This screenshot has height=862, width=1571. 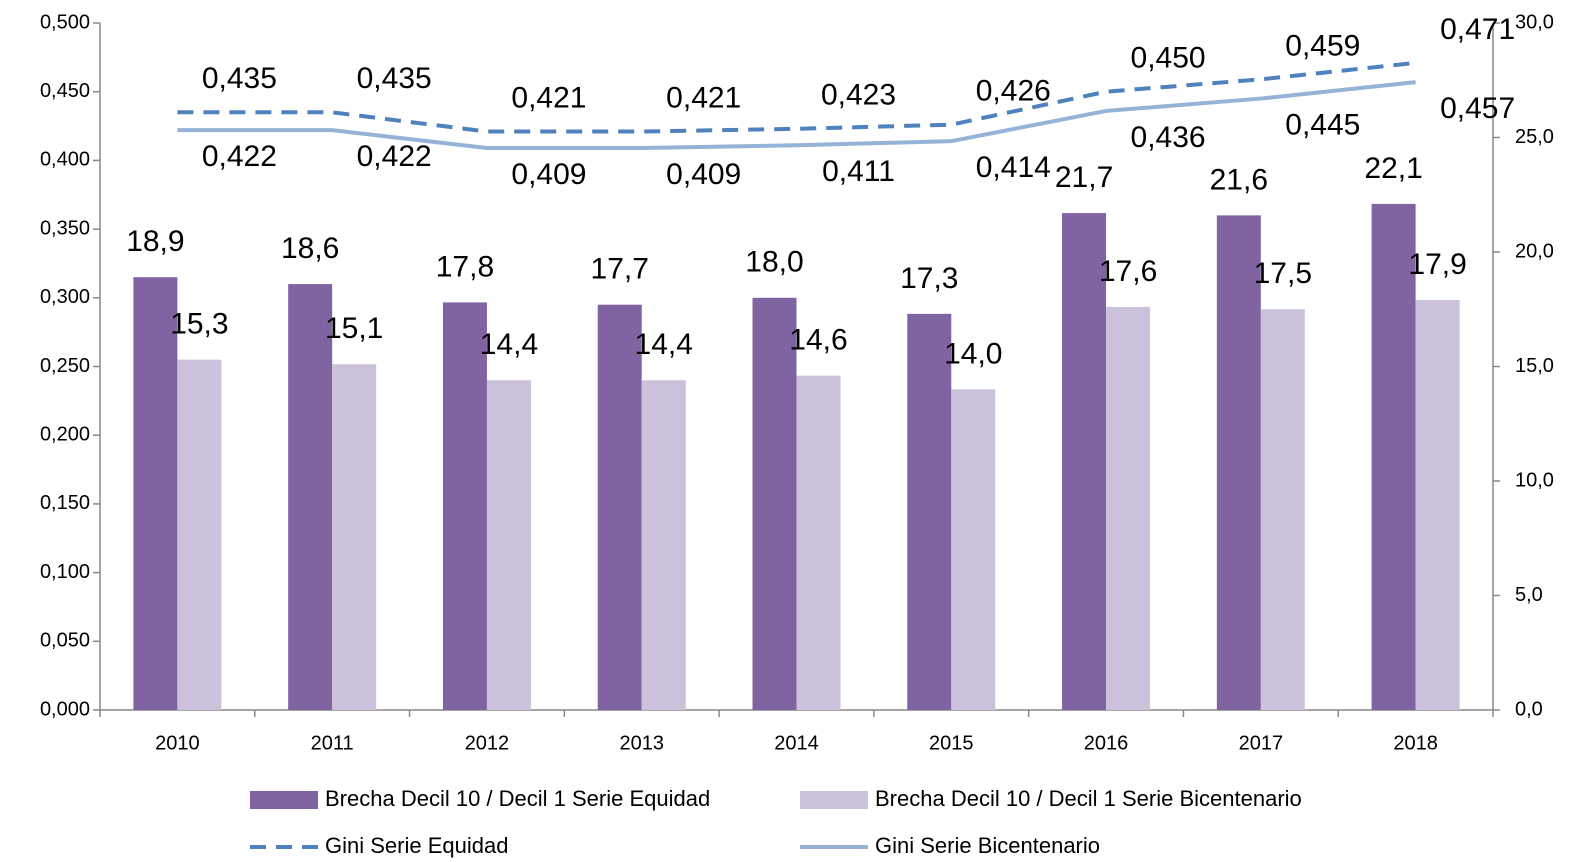 What do you see at coordinates (1013, 167) in the screenshot?
I see `line-value-label: 0,414` at bounding box center [1013, 167].